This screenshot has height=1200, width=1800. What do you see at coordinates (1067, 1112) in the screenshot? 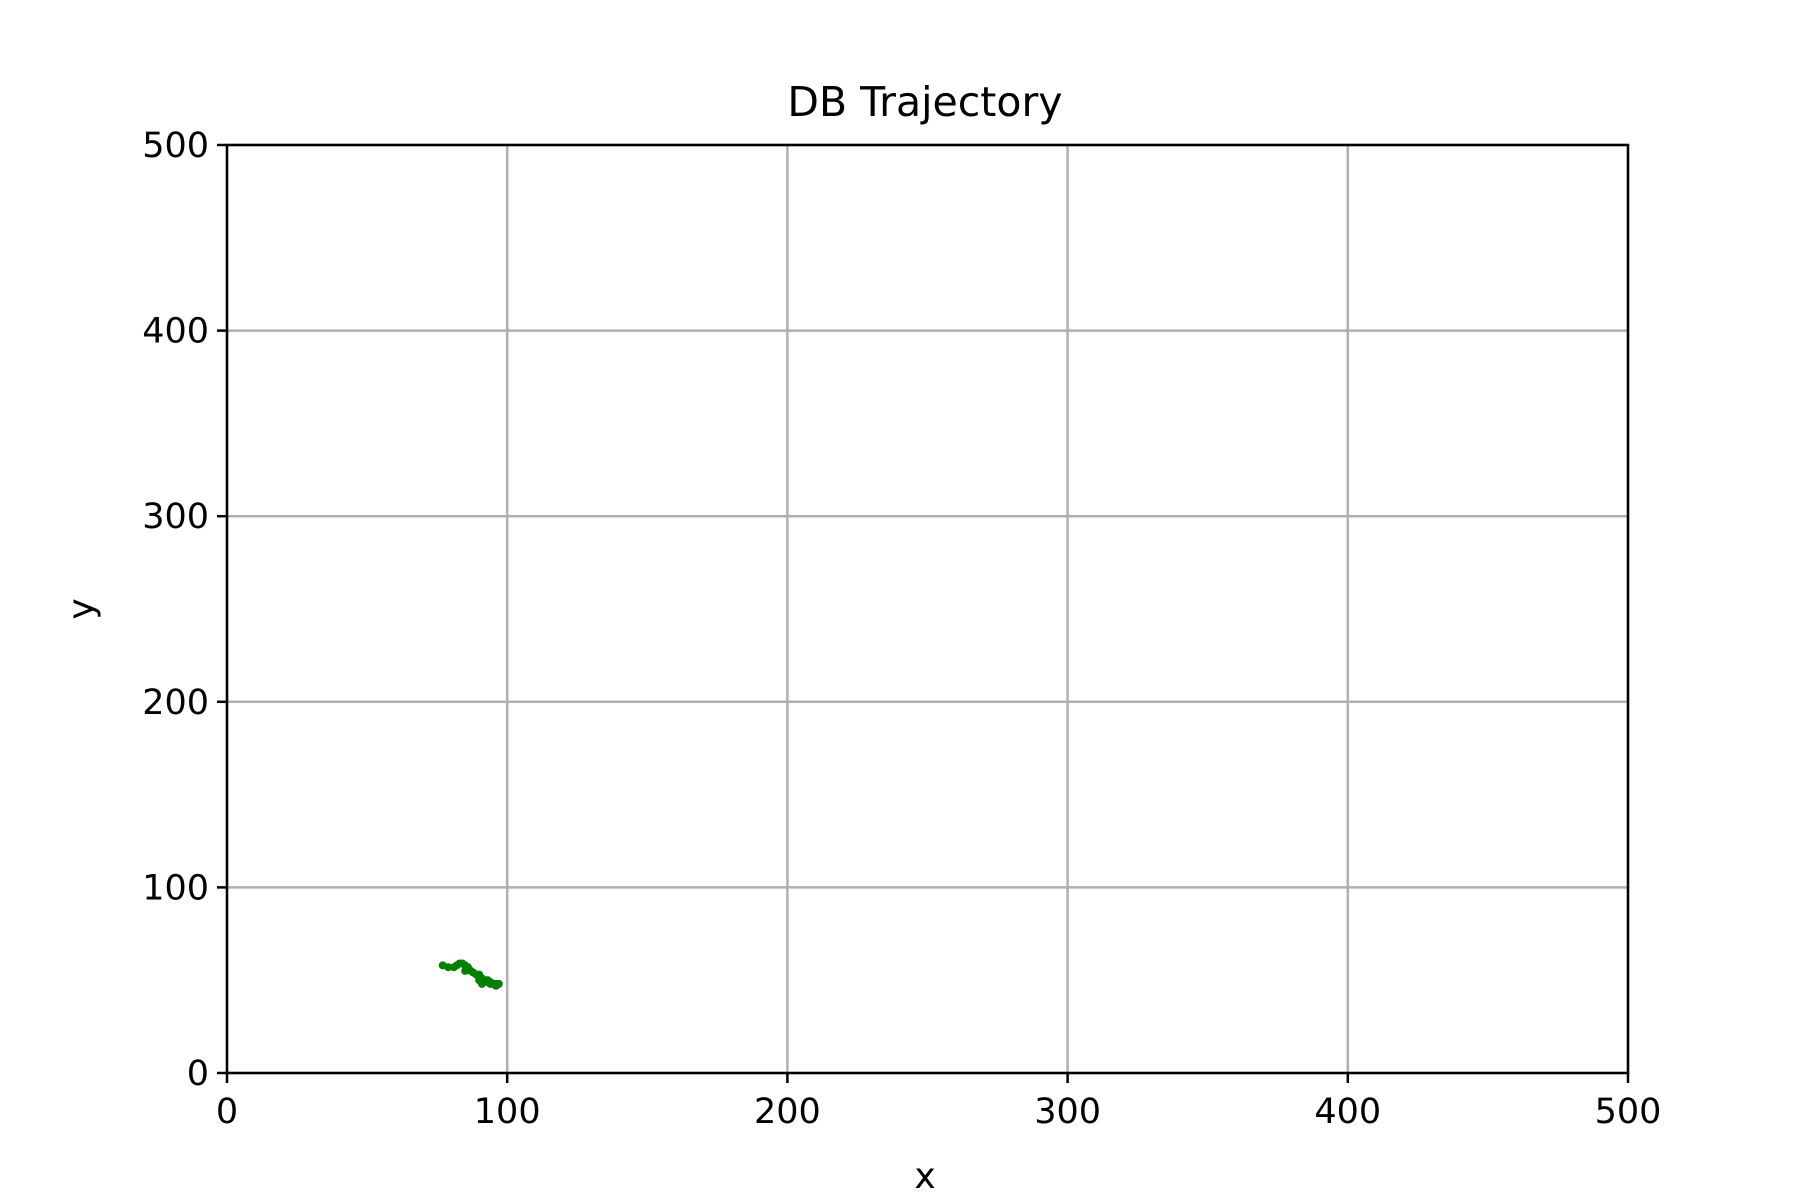
I see `x-tick-label: 300` at bounding box center [1067, 1112].